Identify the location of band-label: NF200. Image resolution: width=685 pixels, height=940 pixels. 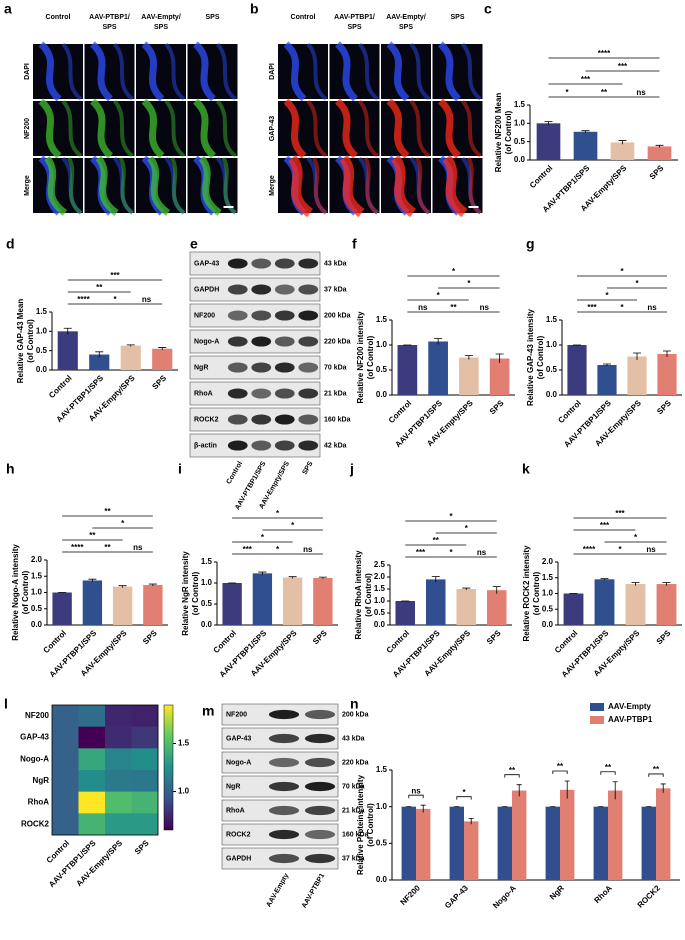
(204, 315).